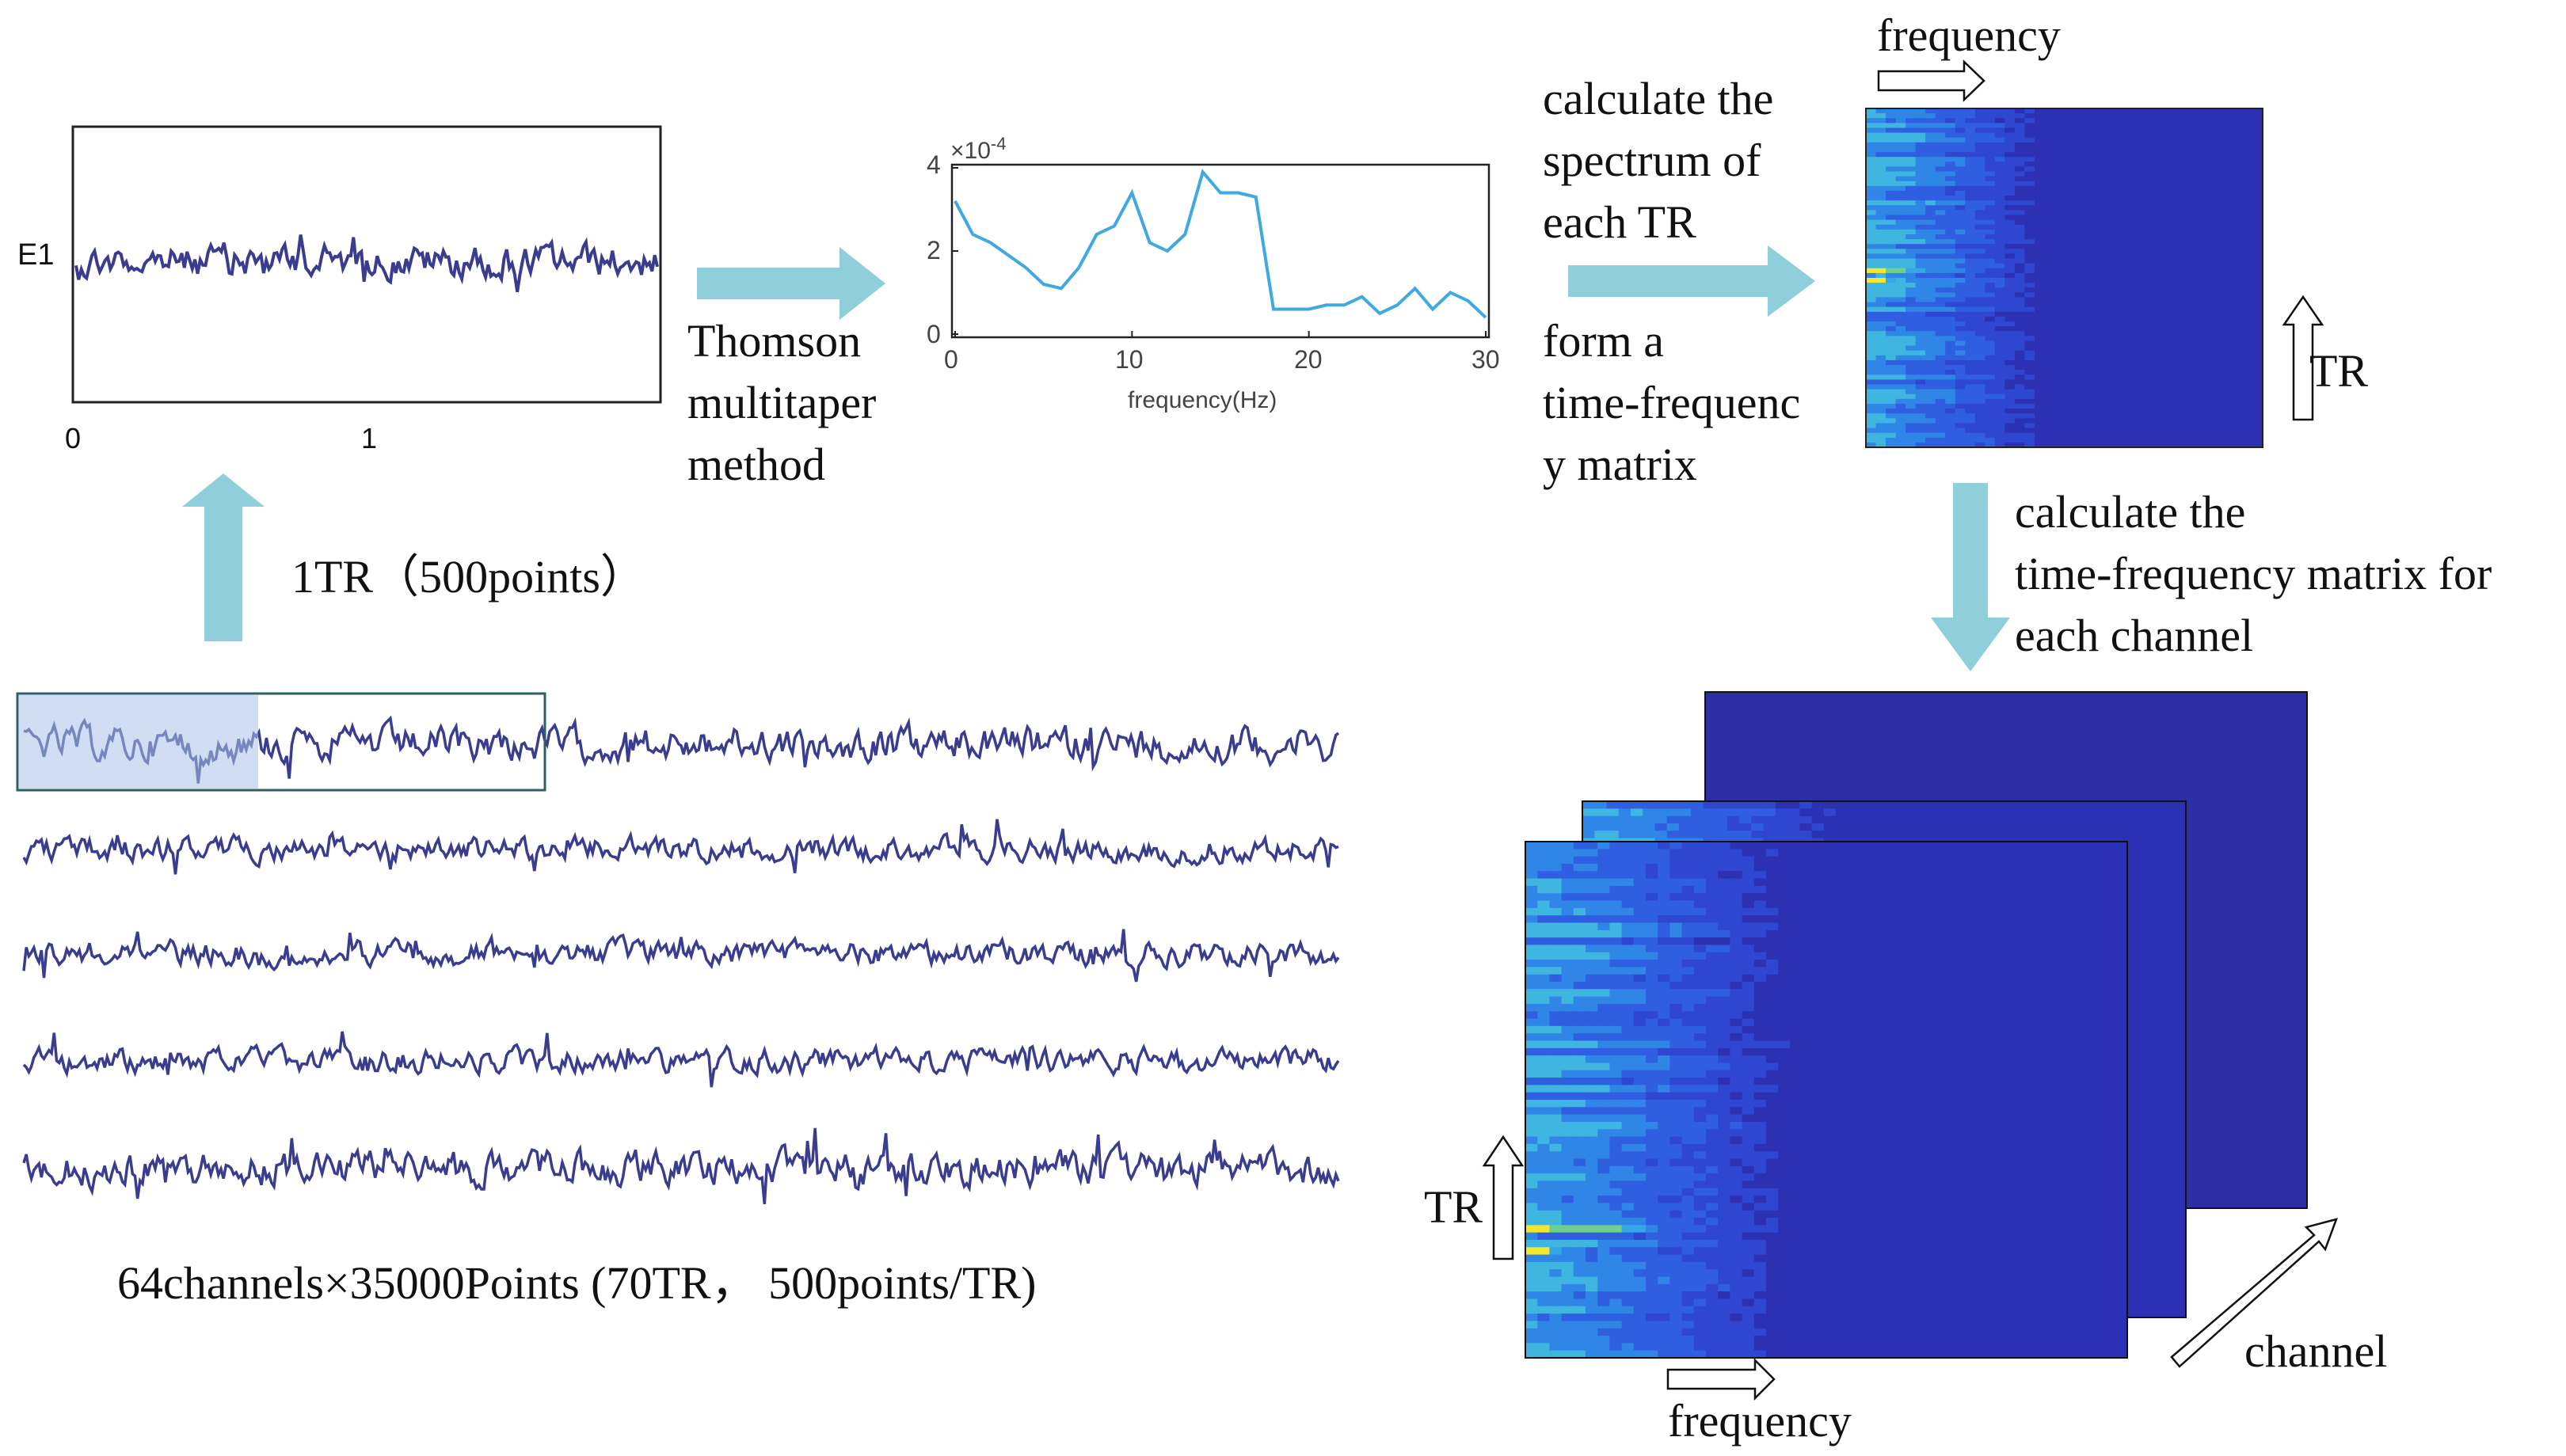  Describe the element at coordinates (1220, 244) in the screenshot. I see `spectrum-line` at that location.